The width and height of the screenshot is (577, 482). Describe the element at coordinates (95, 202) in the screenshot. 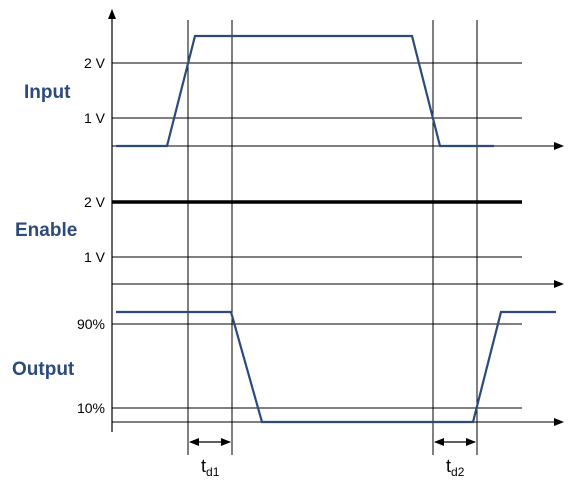

I see `tick-enable-2v: 2 V` at that location.